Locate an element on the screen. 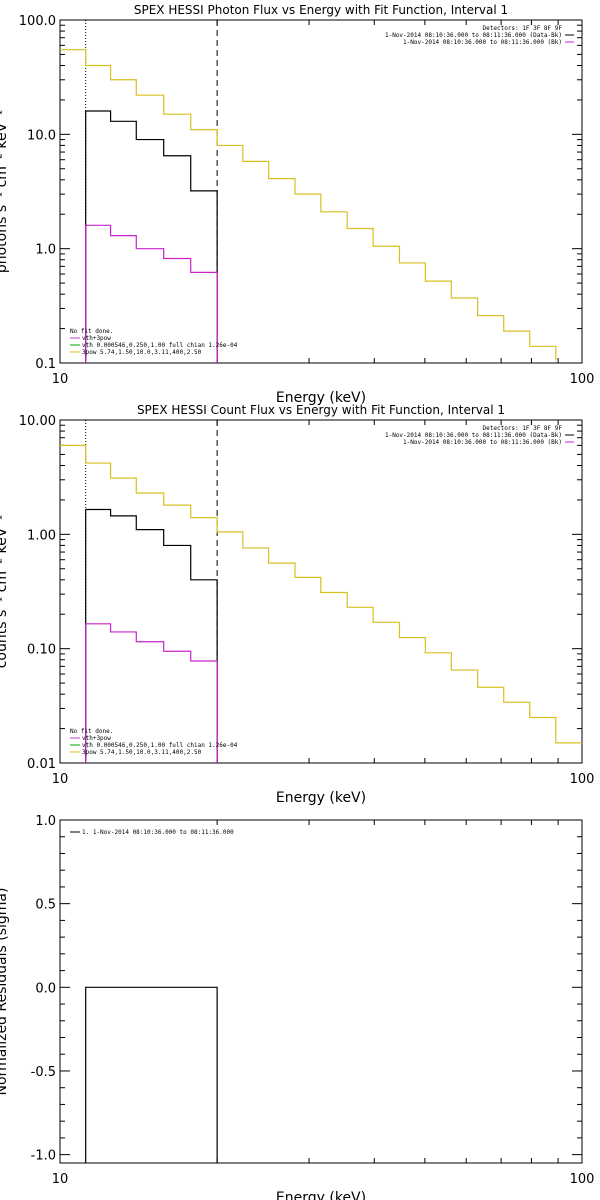 Image resolution: width=600 pixels, height=1200 pixels. y-tick-label: 0.0 is located at coordinates (45, 988).